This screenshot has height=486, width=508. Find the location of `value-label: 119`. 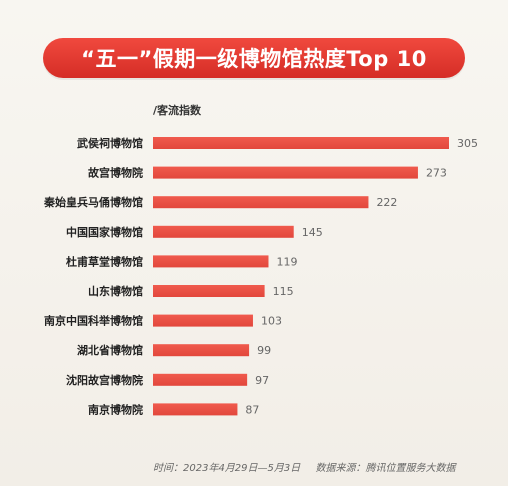

value-label: 119 is located at coordinates (286, 261).